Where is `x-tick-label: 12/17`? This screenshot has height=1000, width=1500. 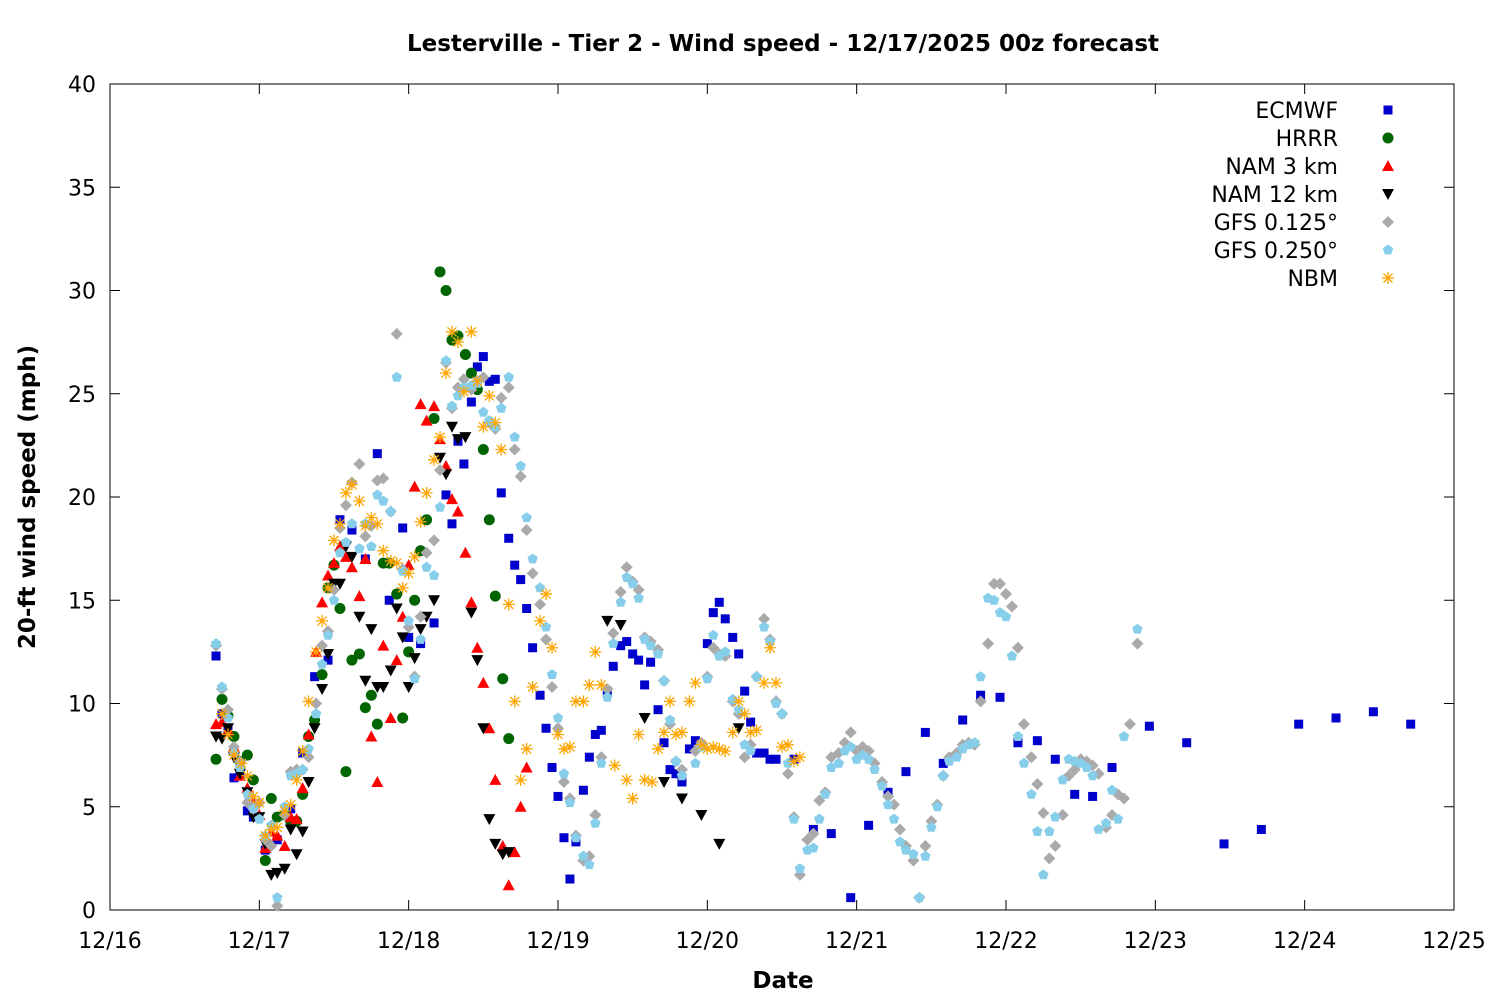 x-tick-label: 12/17 is located at coordinates (259, 941).